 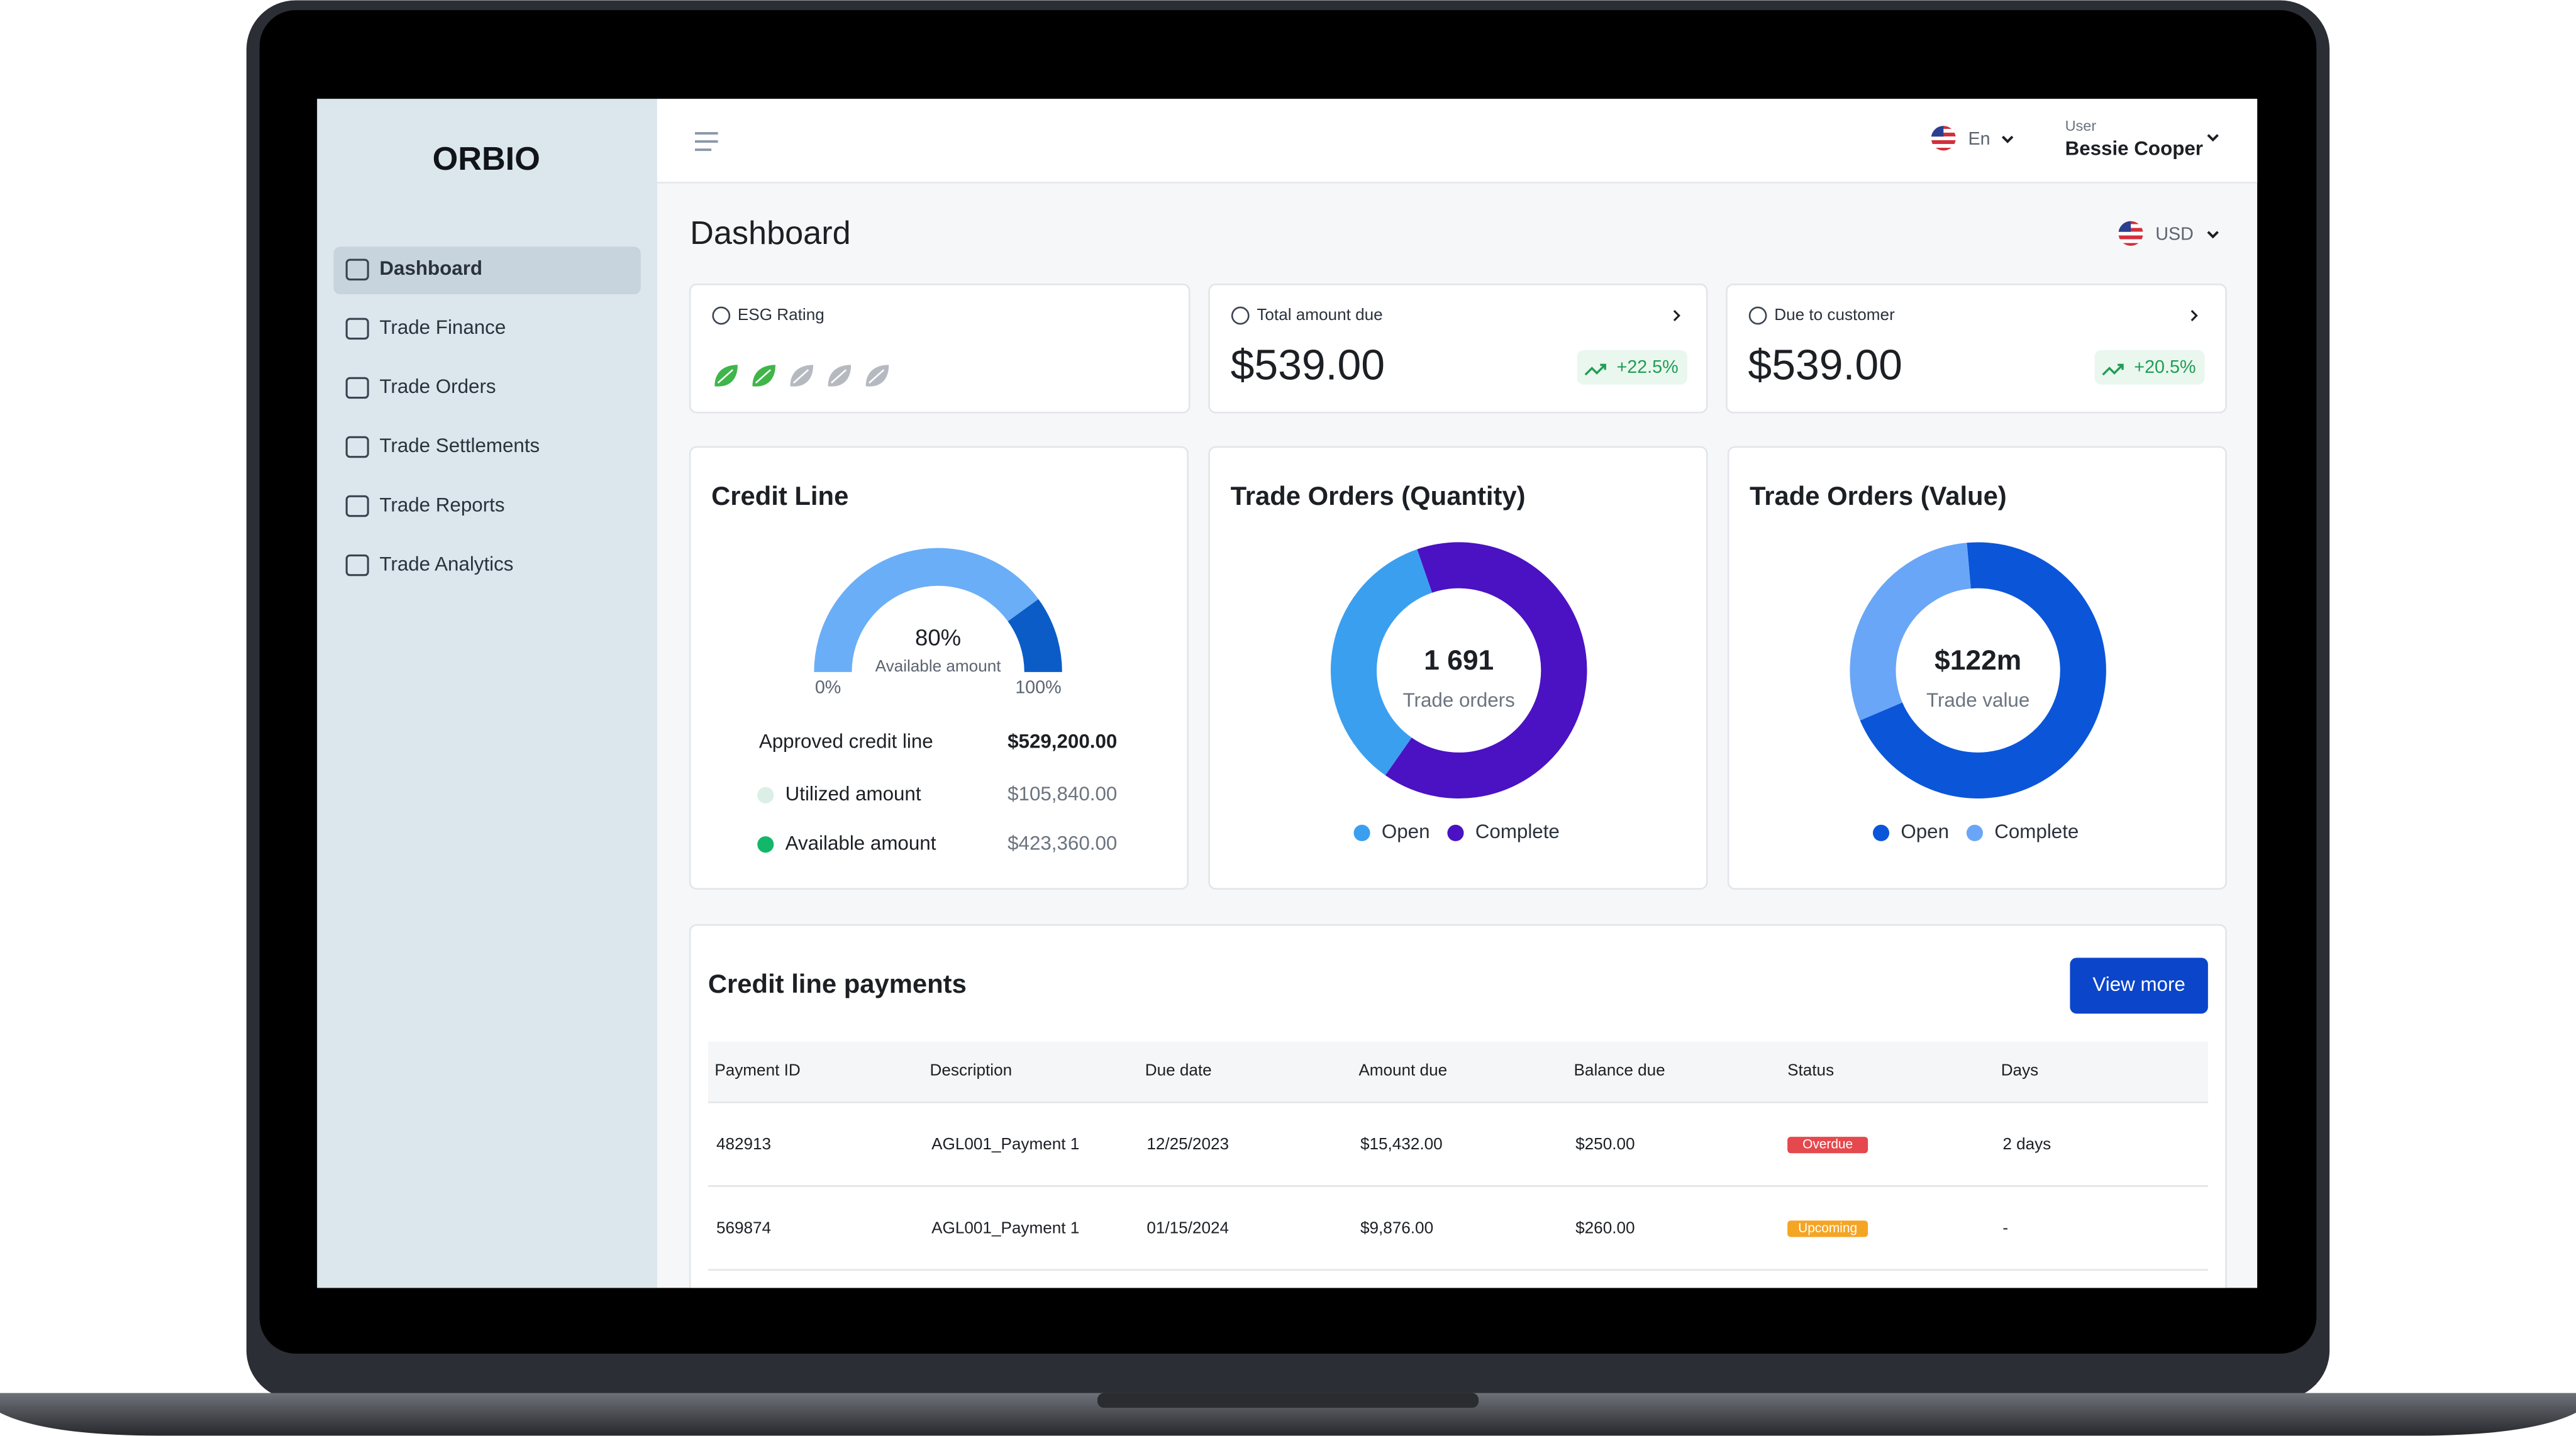 I want to click on column-header: Status, so click(x=1810, y=1070).